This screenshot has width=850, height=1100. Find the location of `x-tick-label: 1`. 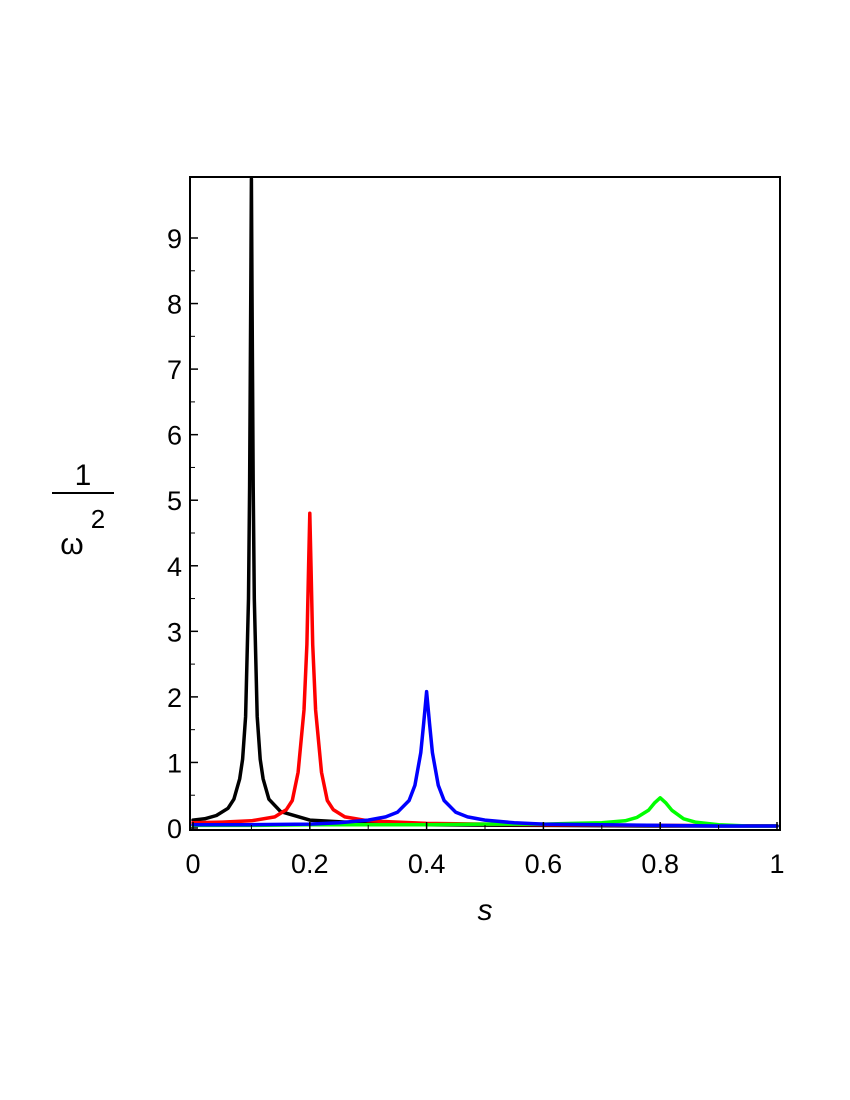

x-tick-label: 1 is located at coordinates (776, 864).